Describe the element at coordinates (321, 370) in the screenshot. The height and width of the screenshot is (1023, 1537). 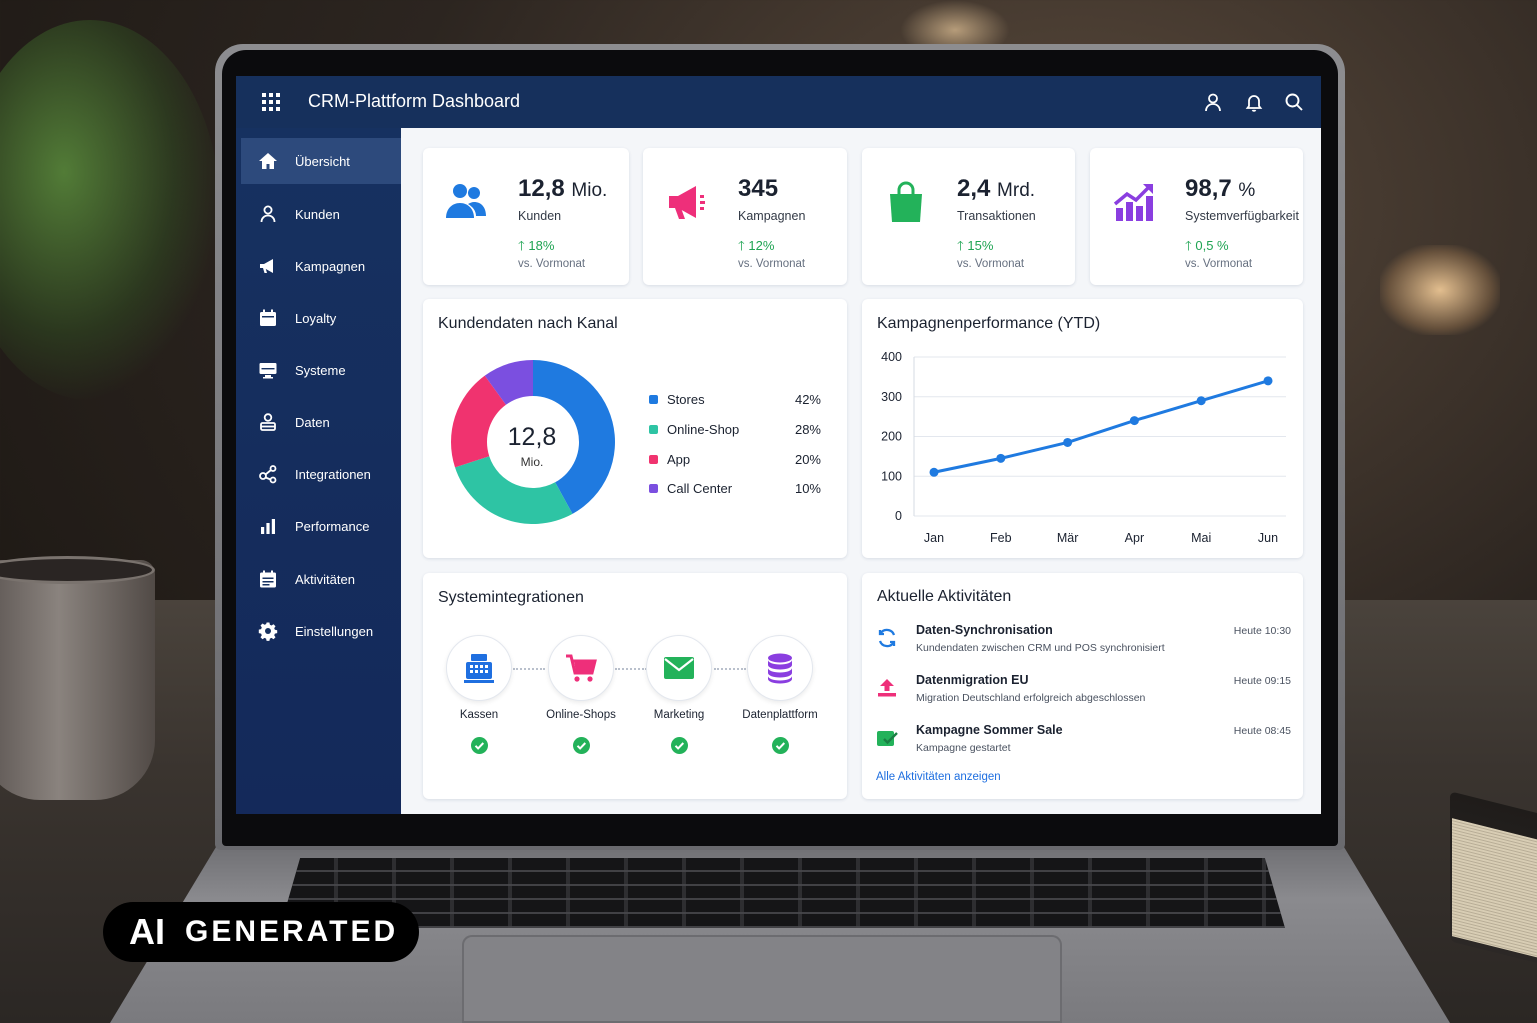
I see `sidebar-item-systeme: Systeme` at that location.